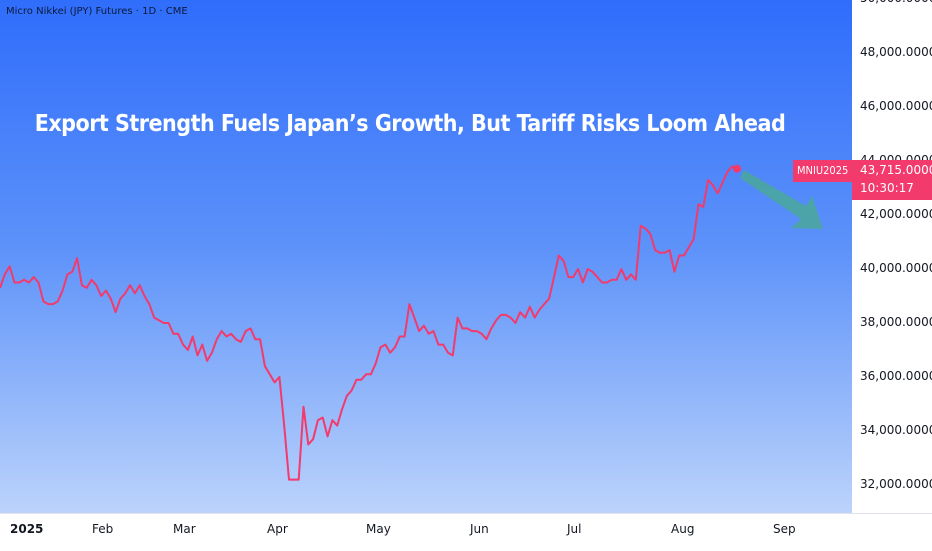  I want to click on bar-countdown: 10:30:17, so click(887, 188).